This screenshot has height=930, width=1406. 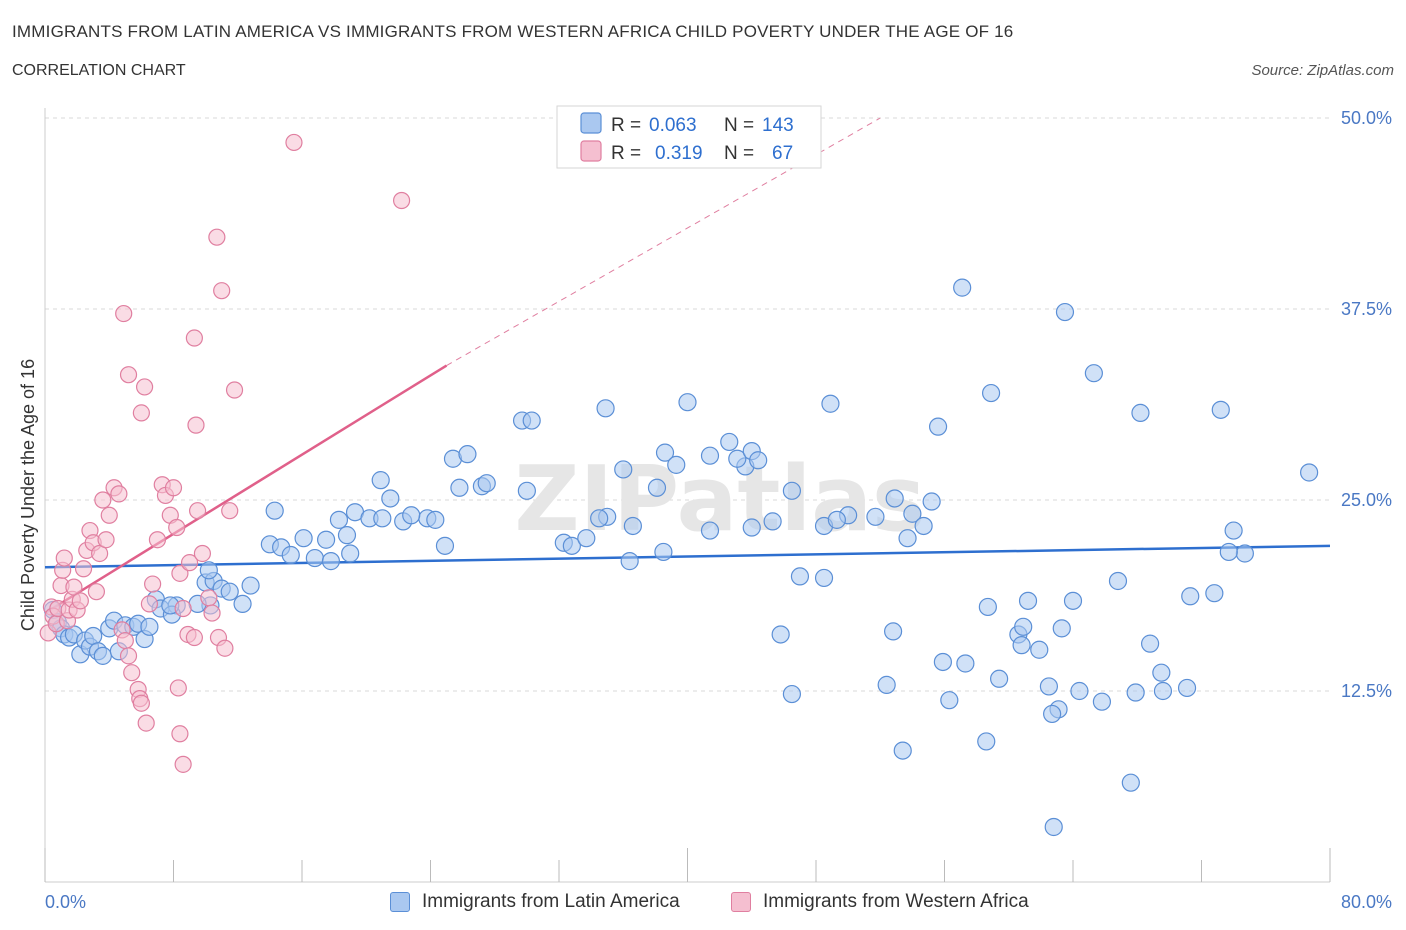 What do you see at coordinates (741, 902) in the screenshot?
I see `bottom-legend-swatch-pink` at bounding box center [741, 902].